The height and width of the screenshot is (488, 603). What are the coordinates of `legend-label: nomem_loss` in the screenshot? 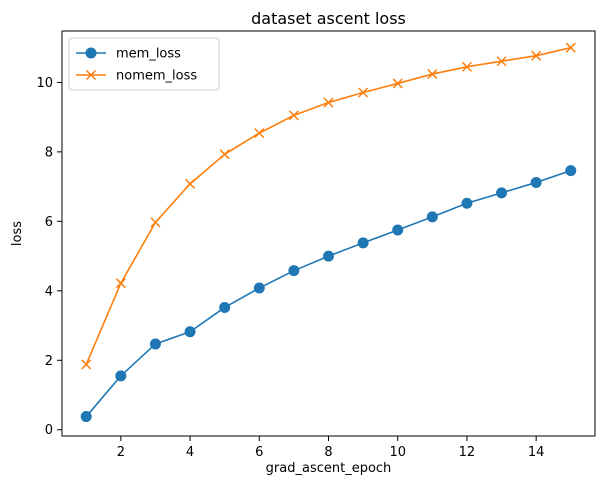 It's located at (156, 76).